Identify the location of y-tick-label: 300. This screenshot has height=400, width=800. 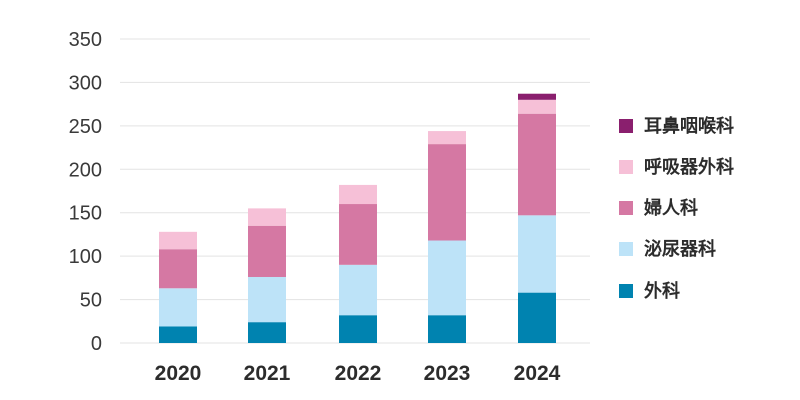
(85, 83).